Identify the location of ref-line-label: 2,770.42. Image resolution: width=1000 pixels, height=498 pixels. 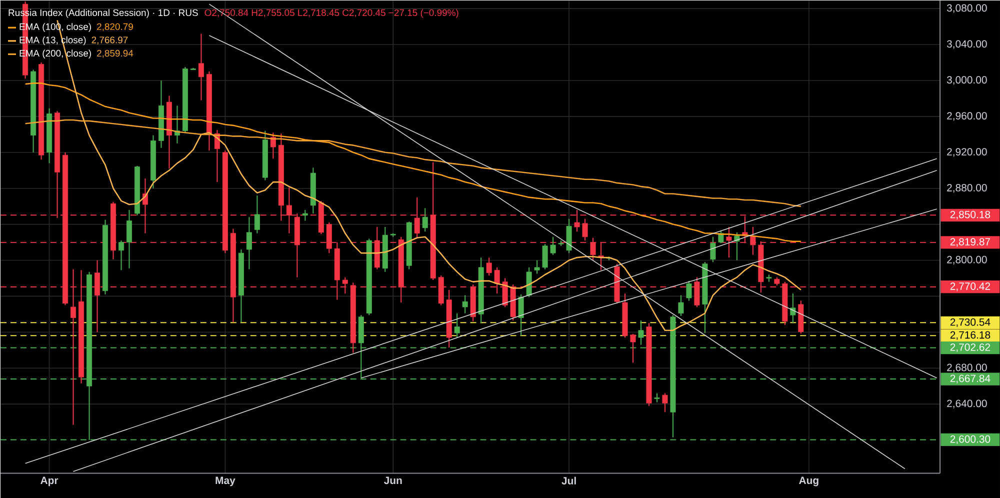
(970, 287).